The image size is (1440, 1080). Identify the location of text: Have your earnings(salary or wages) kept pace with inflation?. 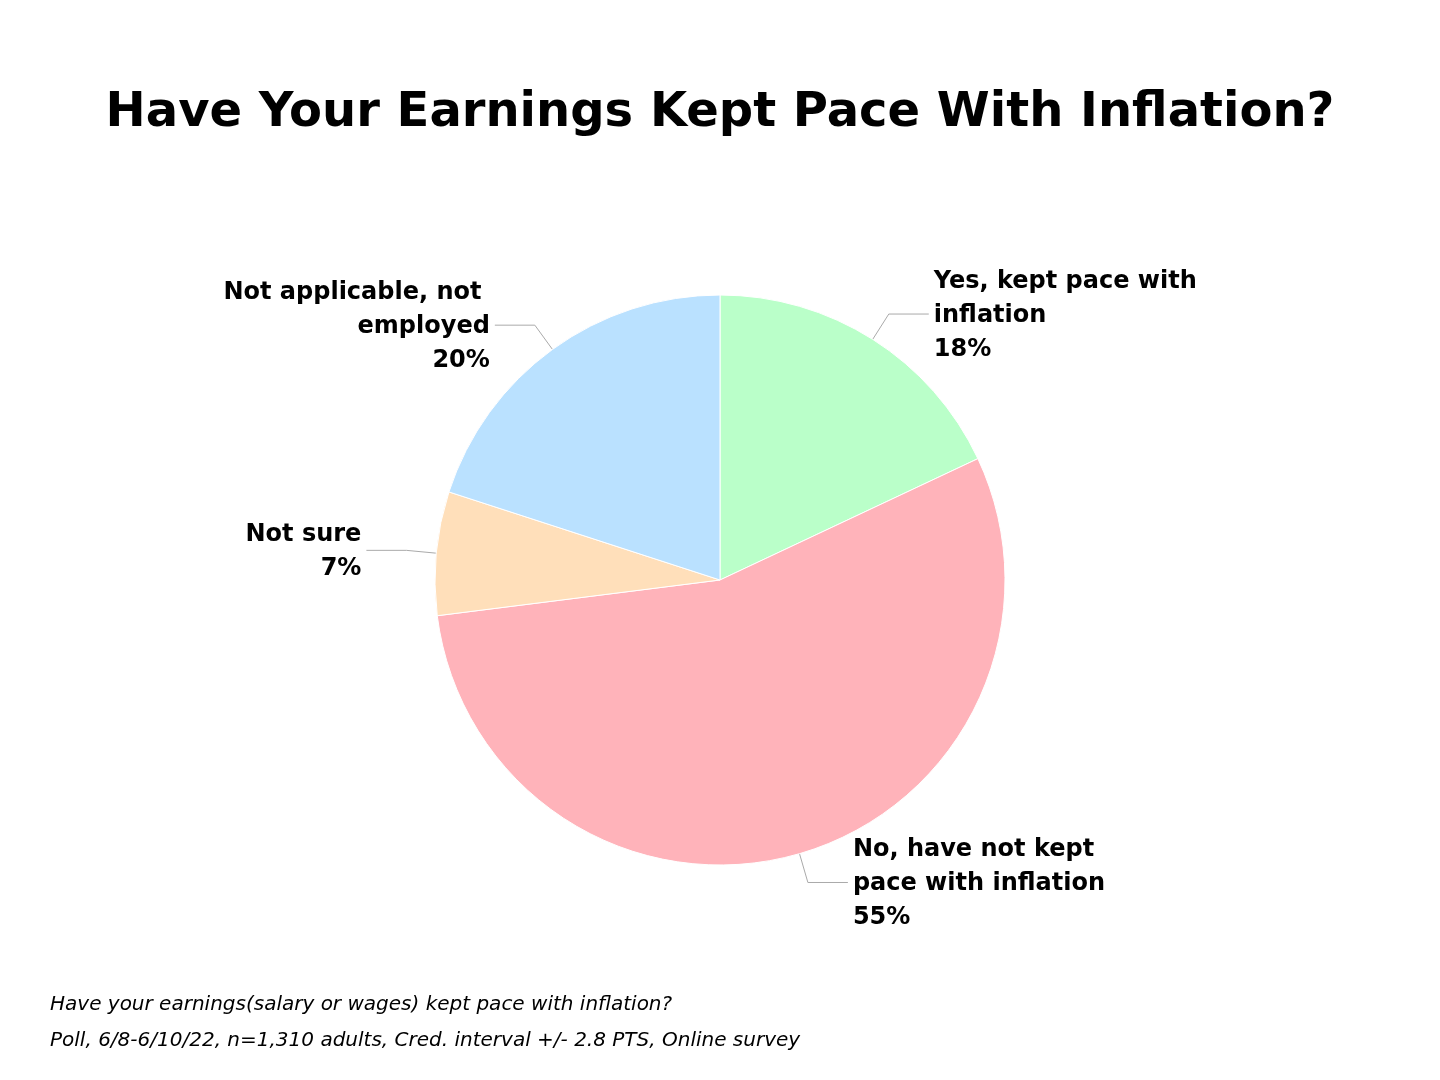
(362, 1003).